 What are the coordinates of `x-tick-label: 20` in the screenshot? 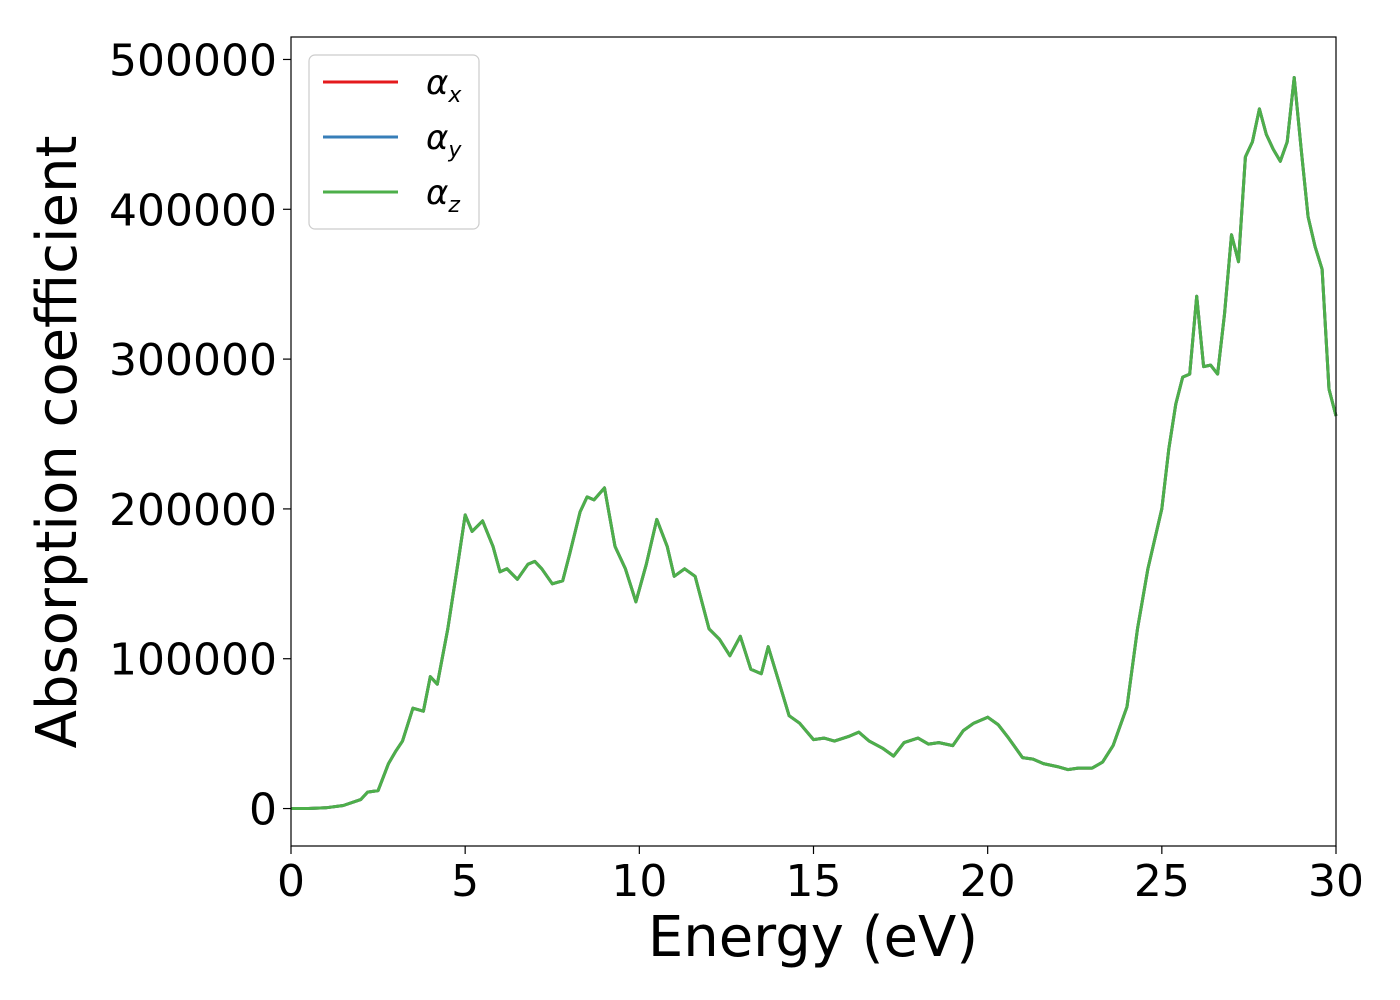 It's located at (988, 881).